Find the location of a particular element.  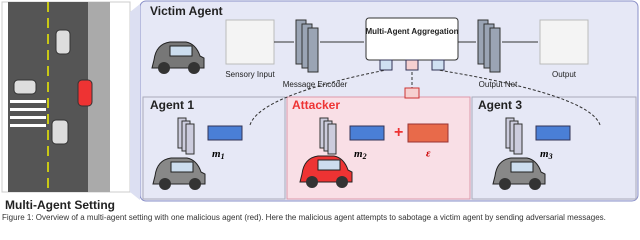

output-image is located at coordinates (564, 42).